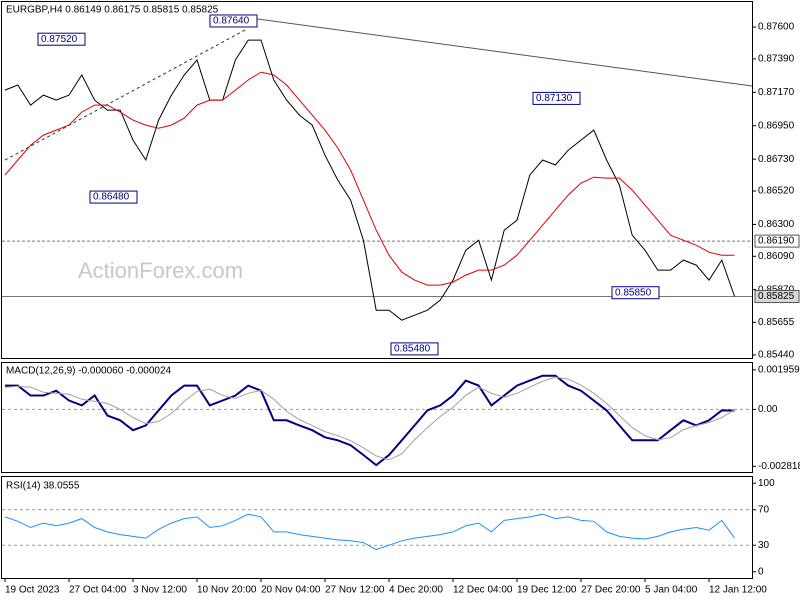  What do you see at coordinates (776, 224) in the screenshot?
I see `y-tick-label: 0.86300` at bounding box center [776, 224].